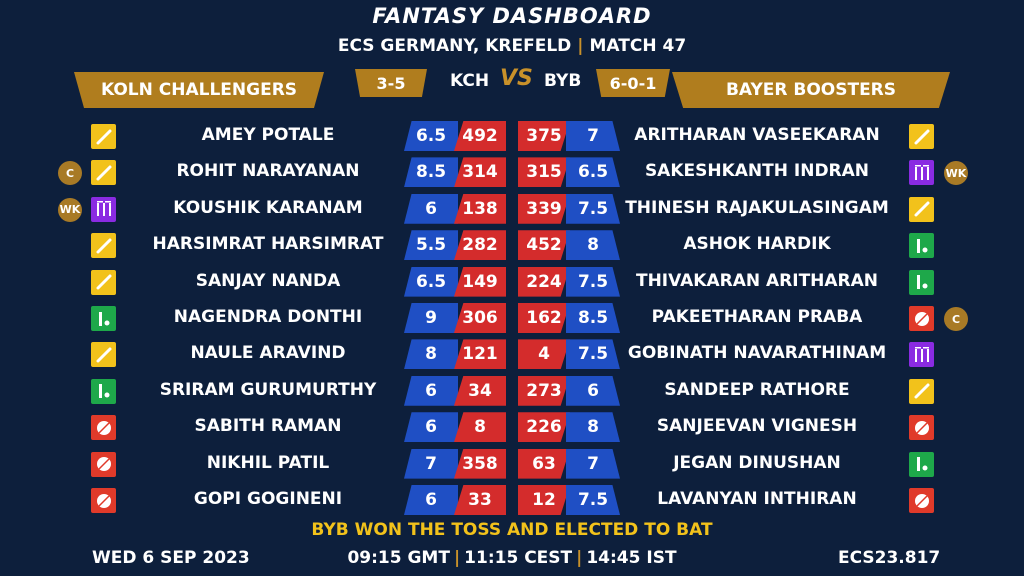 The height and width of the screenshot is (576, 1024). What do you see at coordinates (480, 281) in the screenshot?
I see `home-player-points: 149` at bounding box center [480, 281].